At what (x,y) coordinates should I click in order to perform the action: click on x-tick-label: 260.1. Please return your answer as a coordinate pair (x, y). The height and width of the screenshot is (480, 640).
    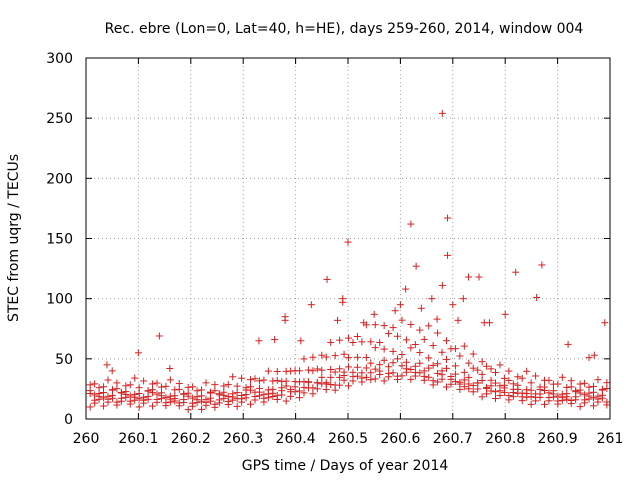
    Looking at the image, I should click on (138, 439).